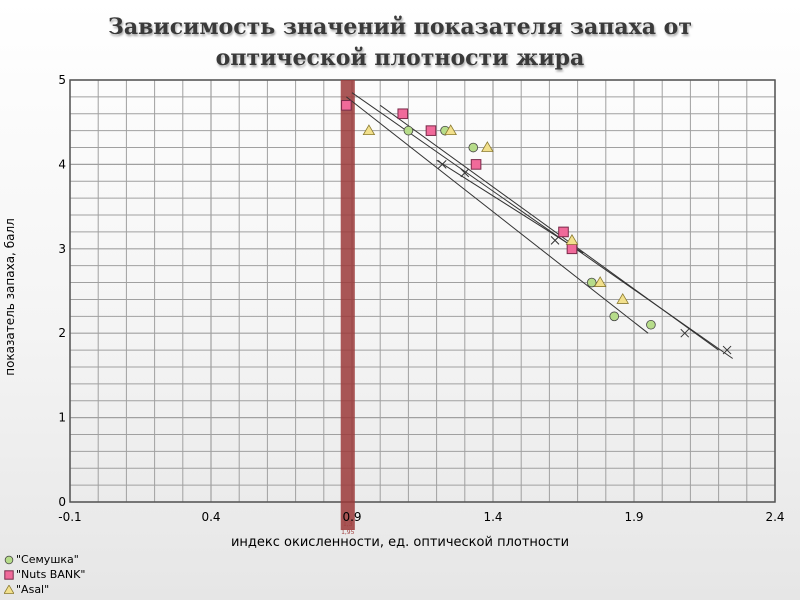 This screenshot has height=600, width=800. Describe the element at coordinates (347, 305) in the screenshot. I see `highlight-band-rect` at that location.